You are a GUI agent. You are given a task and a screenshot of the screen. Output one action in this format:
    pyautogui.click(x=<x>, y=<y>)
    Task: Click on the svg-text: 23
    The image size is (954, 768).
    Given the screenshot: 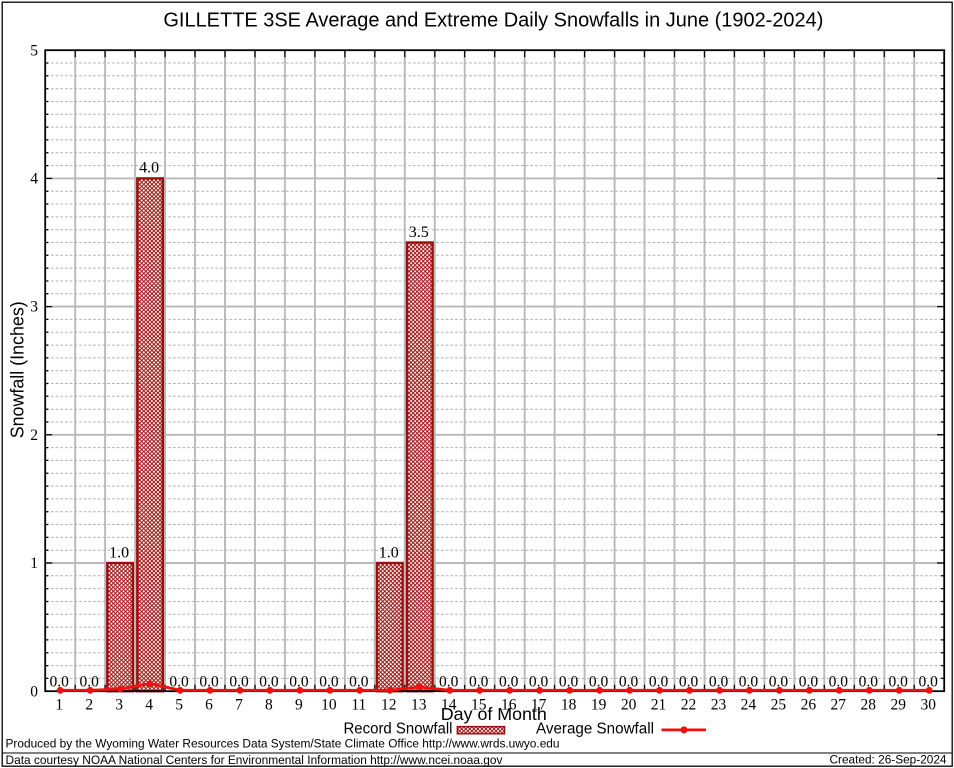 What is the action you would take?
    pyautogui.click(x=719, y=704)
    